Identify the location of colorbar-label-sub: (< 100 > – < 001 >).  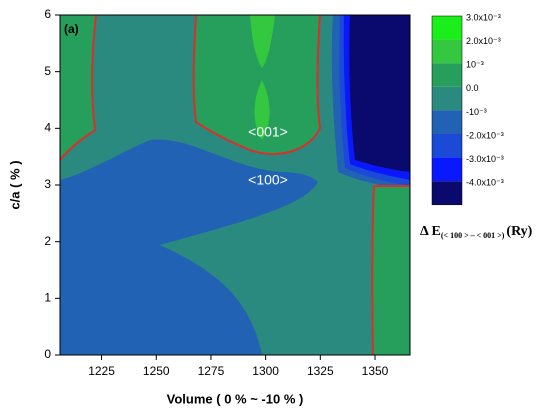
(473, 235).